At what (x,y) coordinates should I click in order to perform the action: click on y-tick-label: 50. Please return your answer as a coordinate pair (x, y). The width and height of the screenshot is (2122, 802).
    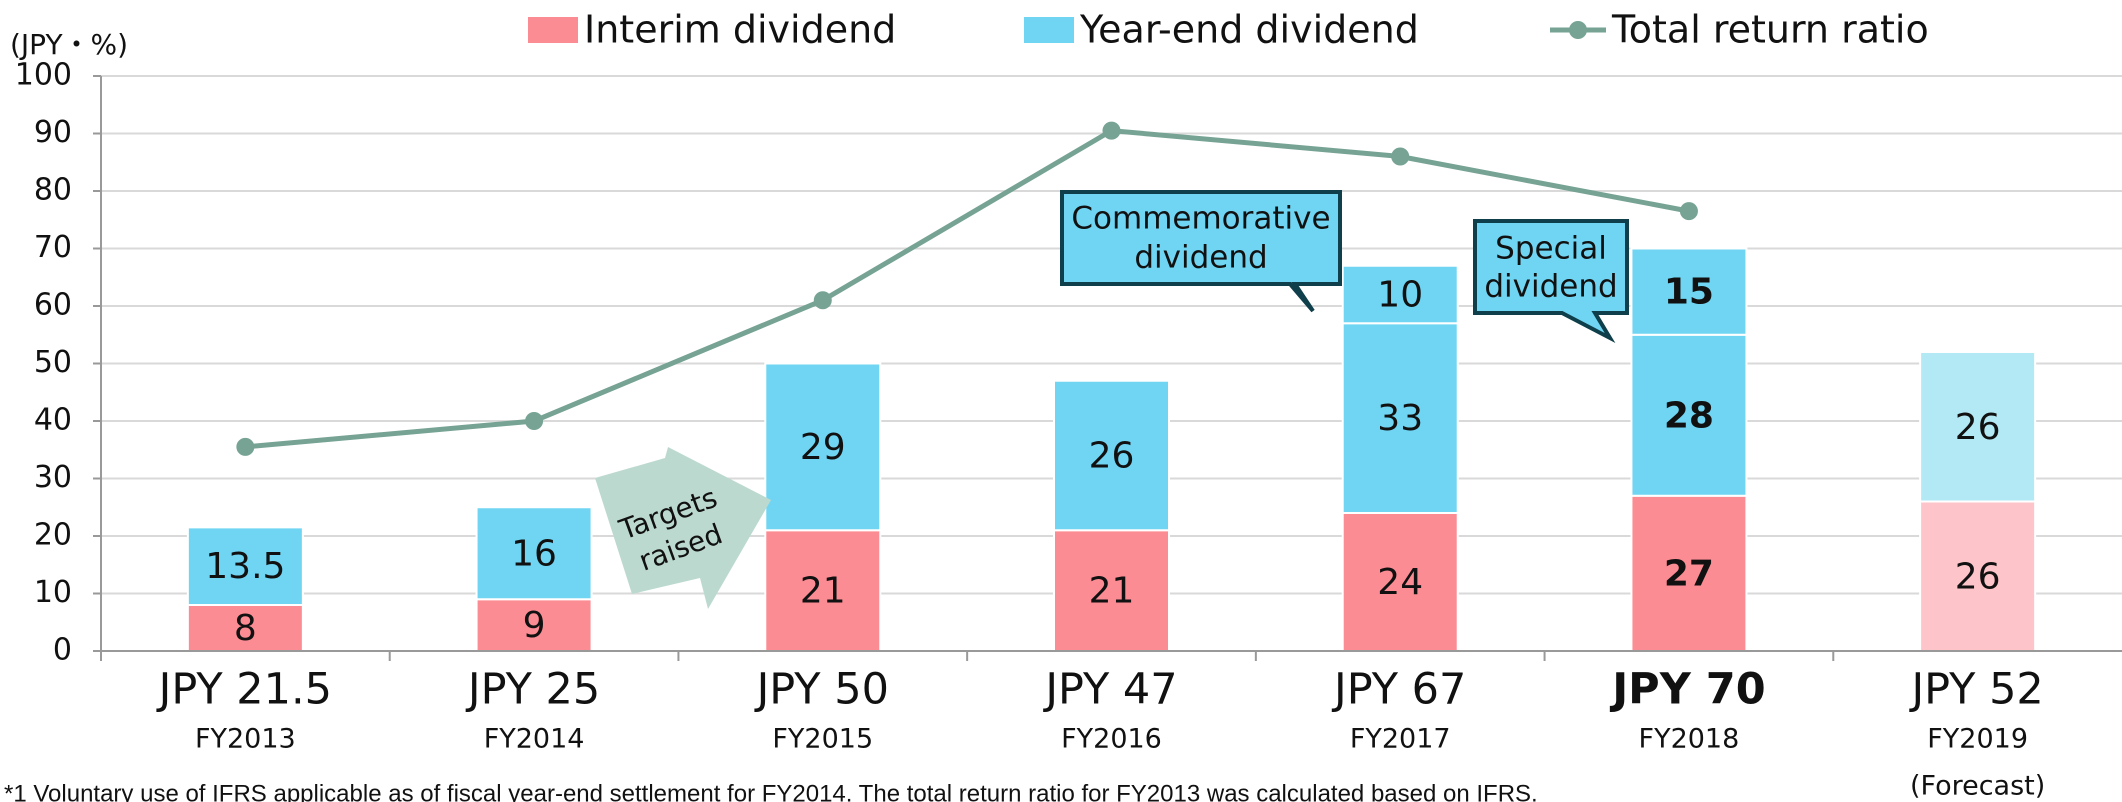
    Looking at the image, I should click on (53, 362).